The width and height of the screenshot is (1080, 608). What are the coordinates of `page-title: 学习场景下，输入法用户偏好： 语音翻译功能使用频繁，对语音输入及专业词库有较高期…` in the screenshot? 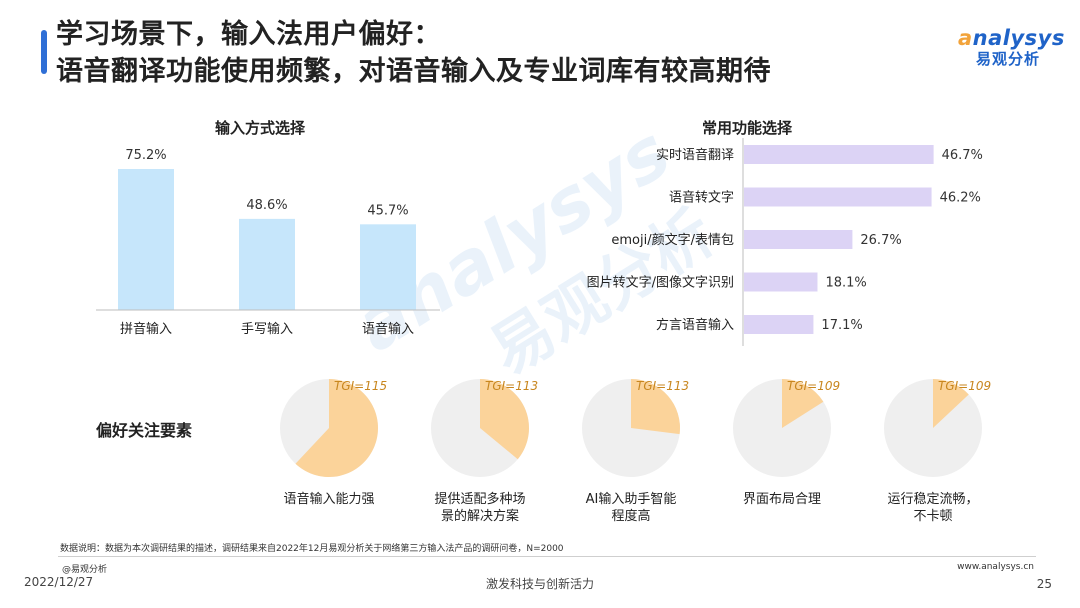 It's located at (413, 53).